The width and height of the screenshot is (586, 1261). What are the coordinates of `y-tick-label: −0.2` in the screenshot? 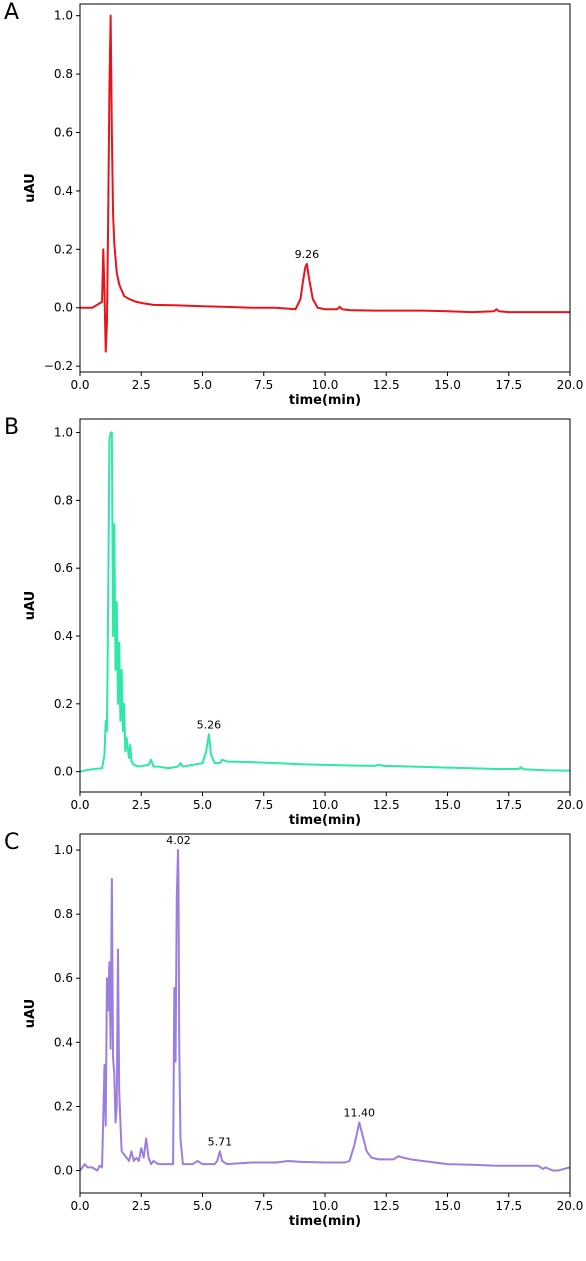 It's located at (58, 366).